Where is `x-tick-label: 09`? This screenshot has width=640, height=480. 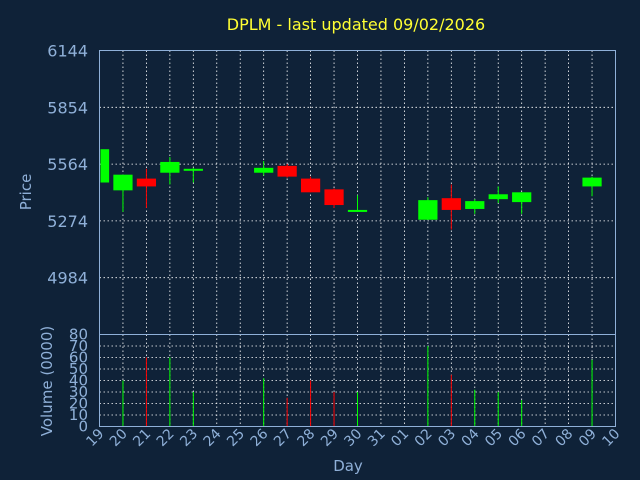 x-tick-label: 09 is located at coordinates (588, 438).